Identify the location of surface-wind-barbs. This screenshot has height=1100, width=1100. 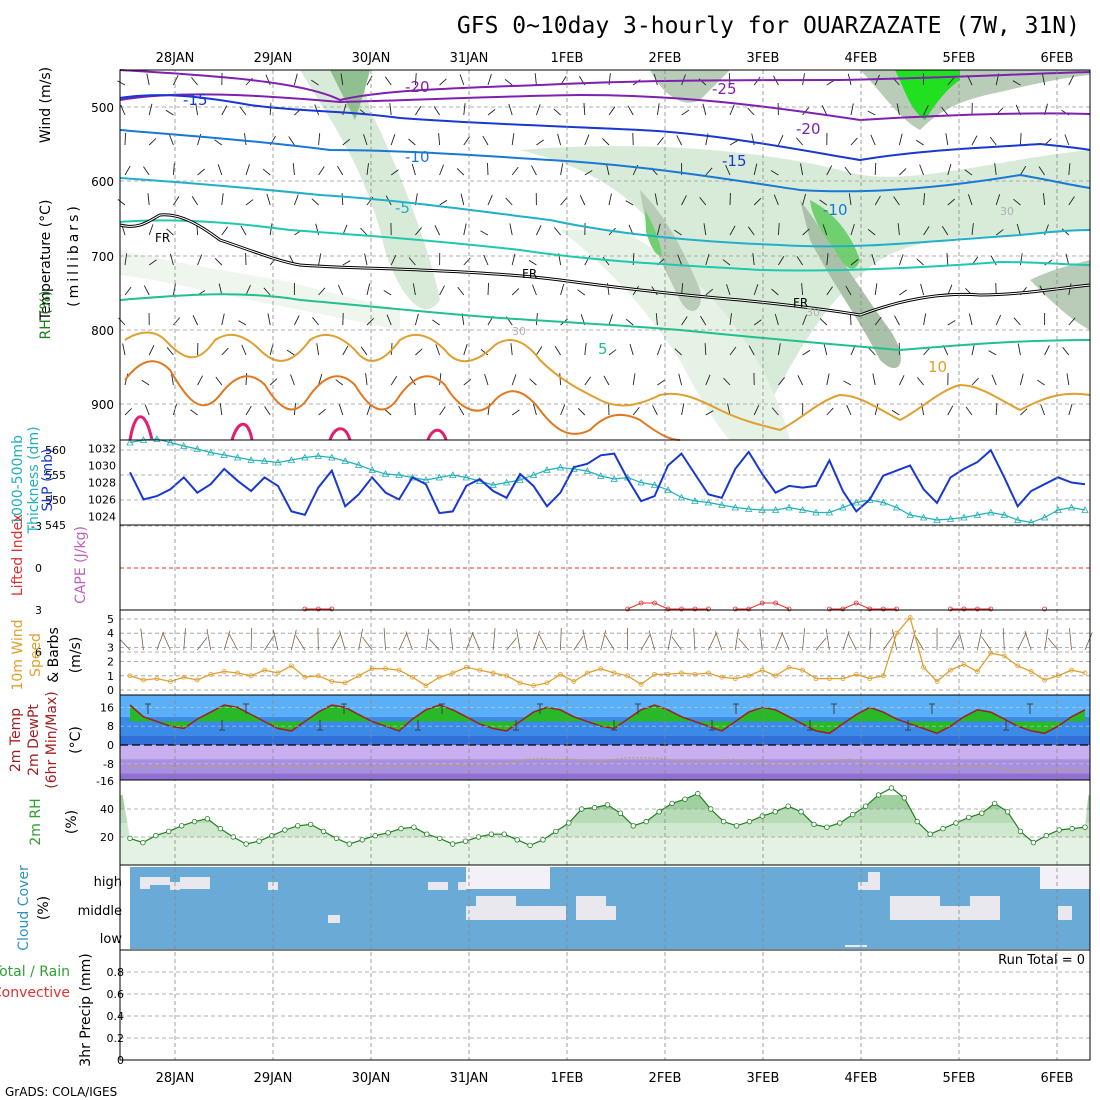
(606, 639).